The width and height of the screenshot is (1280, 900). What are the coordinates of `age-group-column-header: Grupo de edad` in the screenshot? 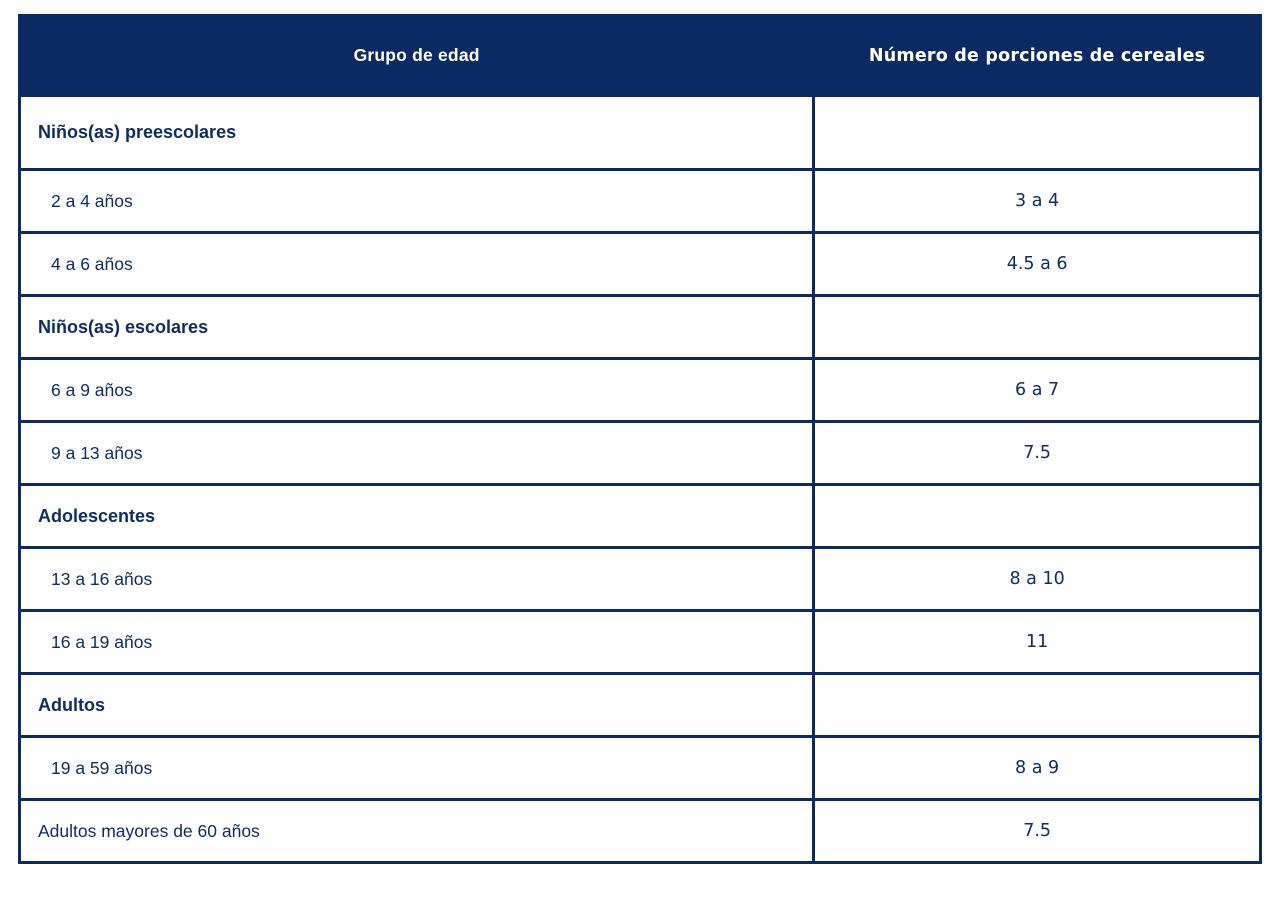 It's located at (416, 55).